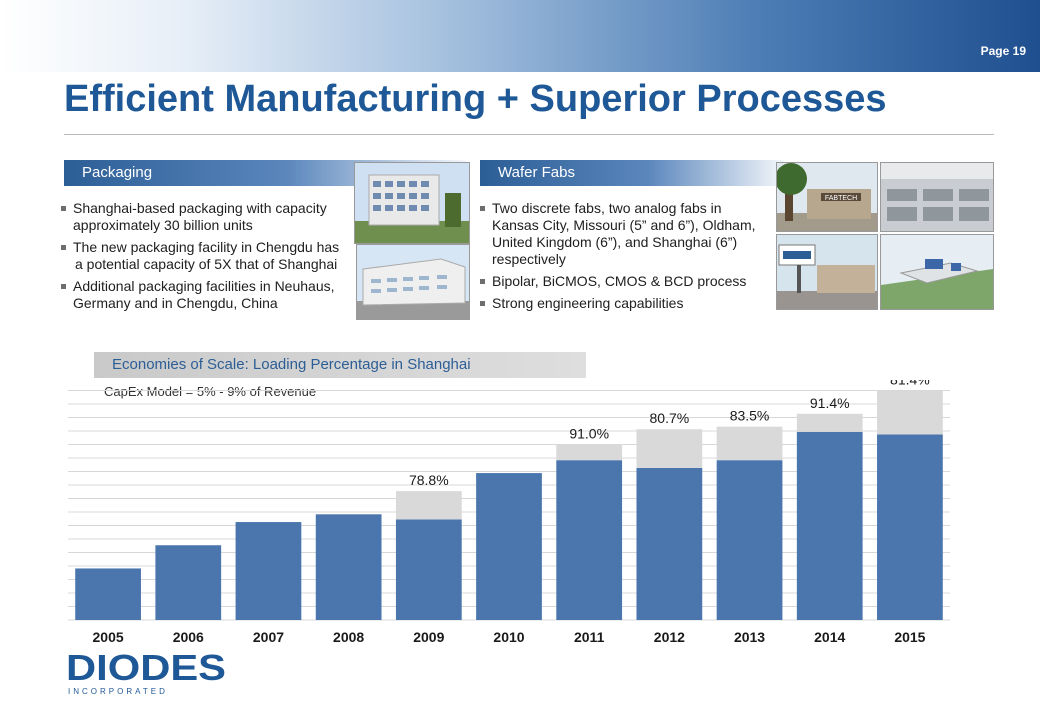  I want to click on page-number: Page 19, so click(1003, 51).